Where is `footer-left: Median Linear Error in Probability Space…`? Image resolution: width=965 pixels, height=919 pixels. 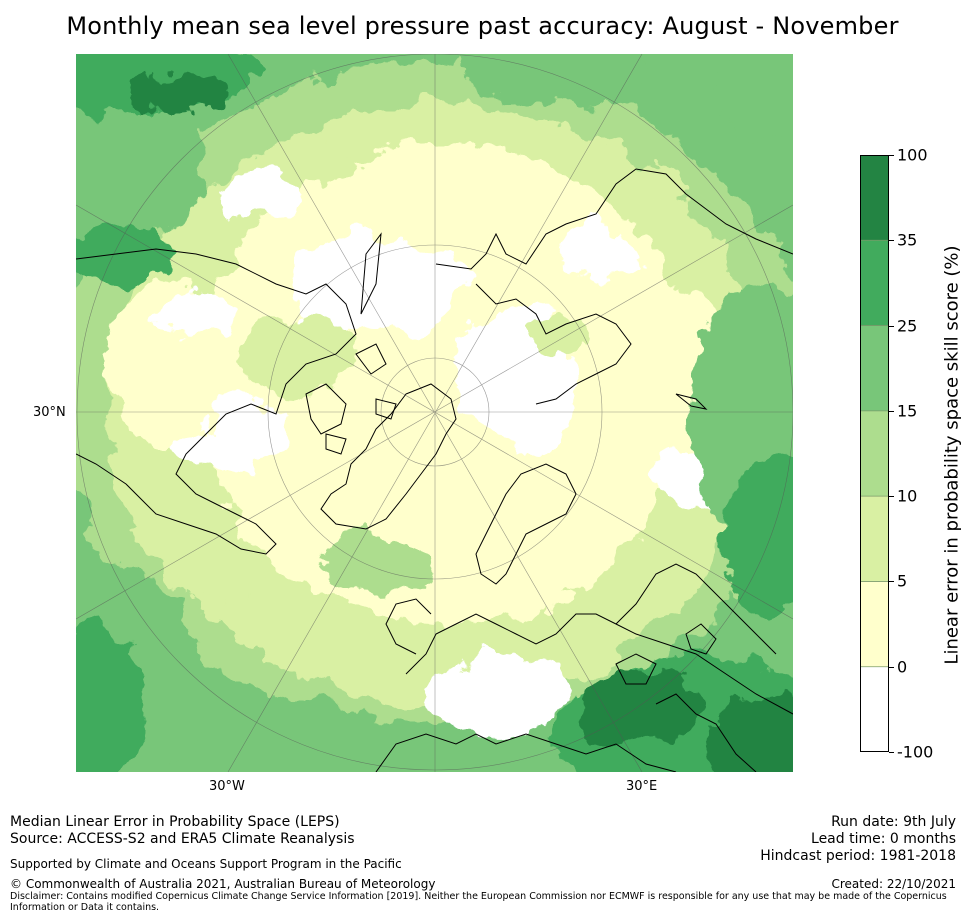 footer-left: Median Linear Error in Probability Space… is located at coordinates (182, 831).